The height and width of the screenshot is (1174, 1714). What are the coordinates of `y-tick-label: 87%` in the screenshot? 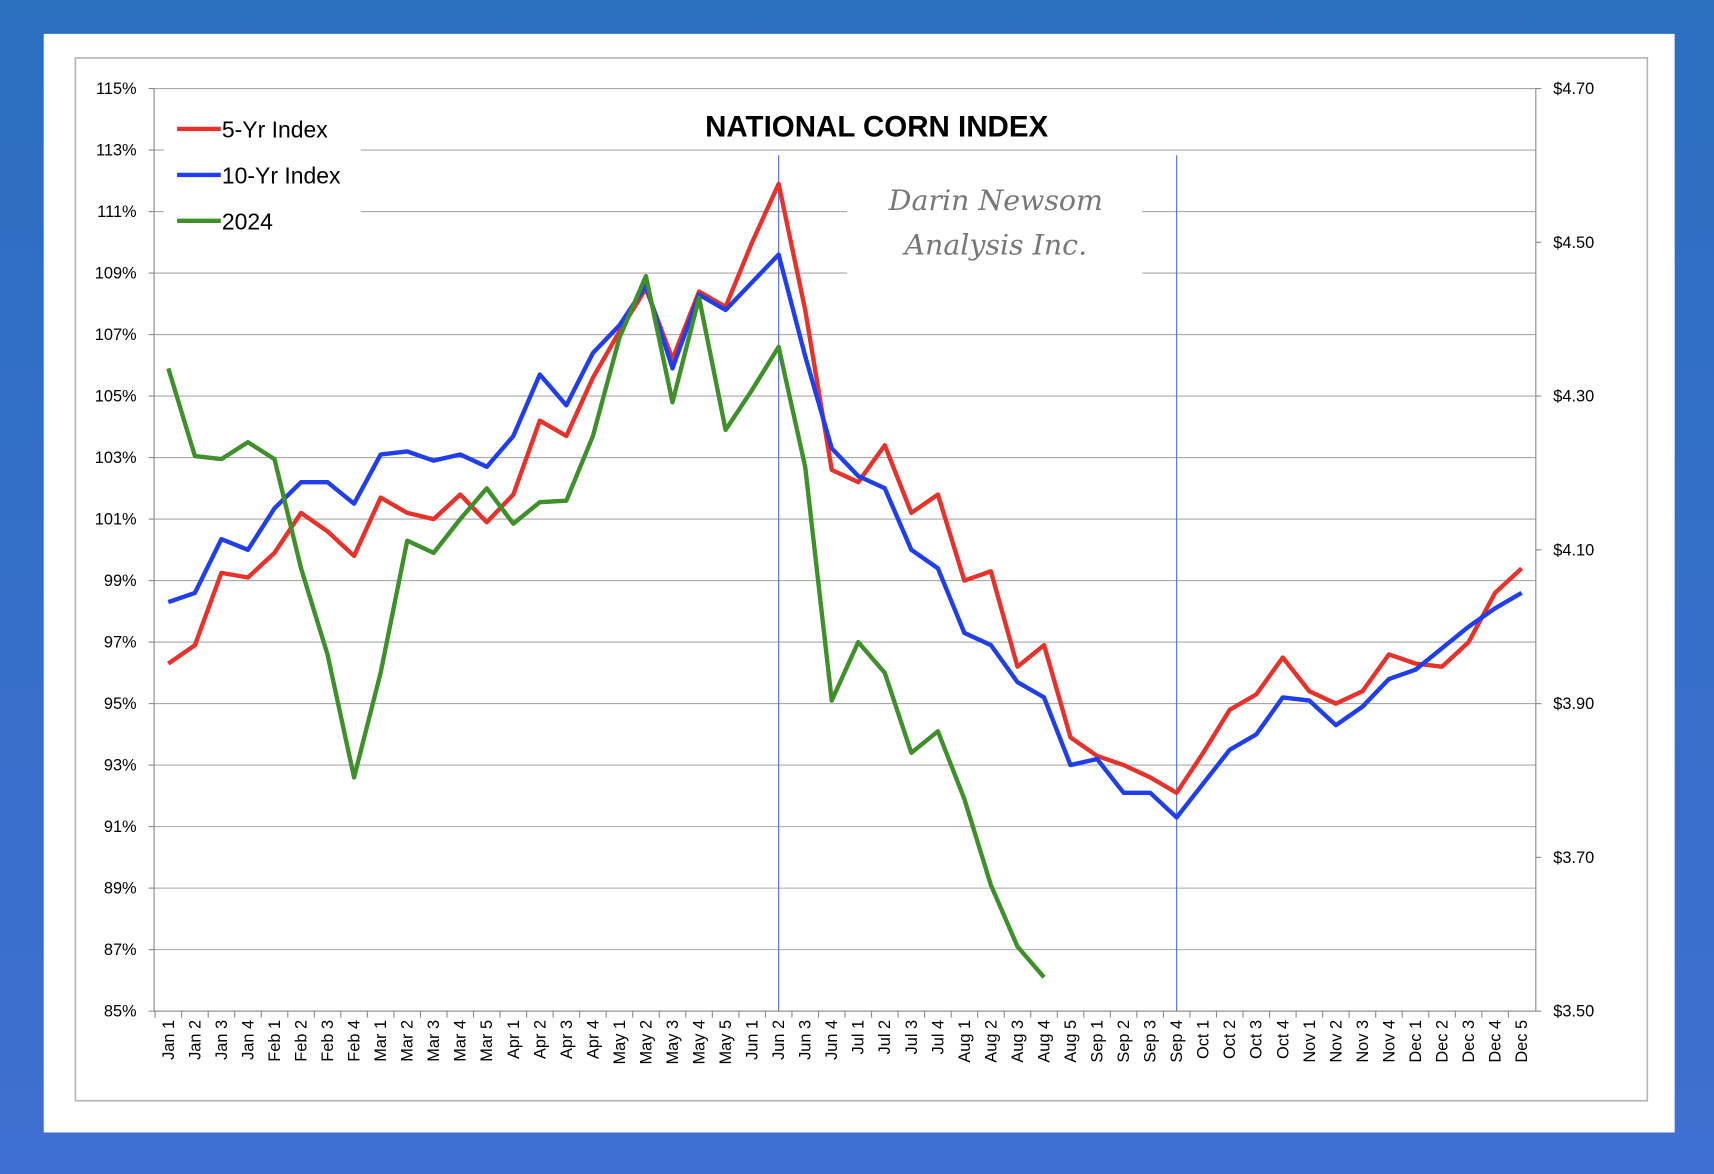 It's located at (120, 950).